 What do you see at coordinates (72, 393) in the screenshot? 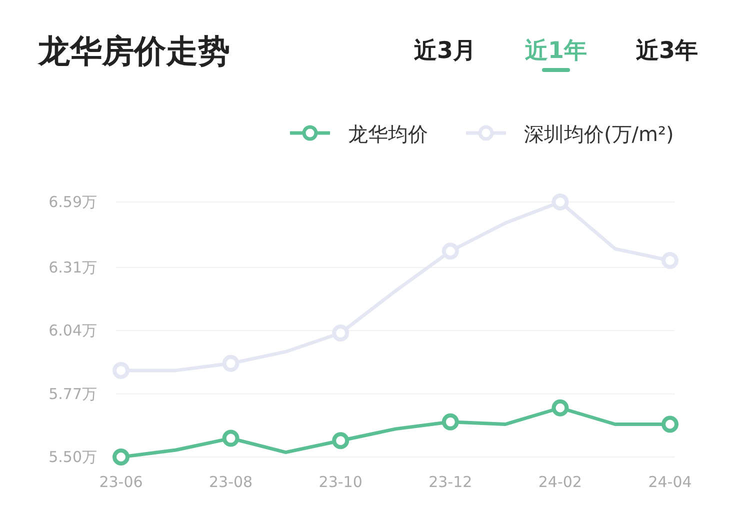
I see `y-tick-label: 5.77万` at bounding box center [72, 393].